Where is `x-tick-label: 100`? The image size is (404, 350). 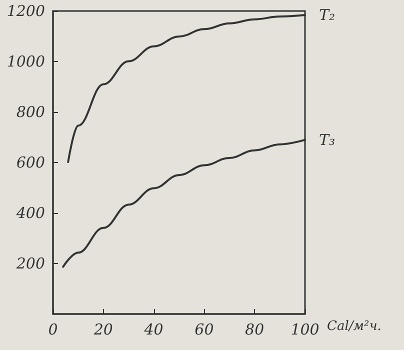 x-tick-label: 100 is located at coordinates (305, 329).